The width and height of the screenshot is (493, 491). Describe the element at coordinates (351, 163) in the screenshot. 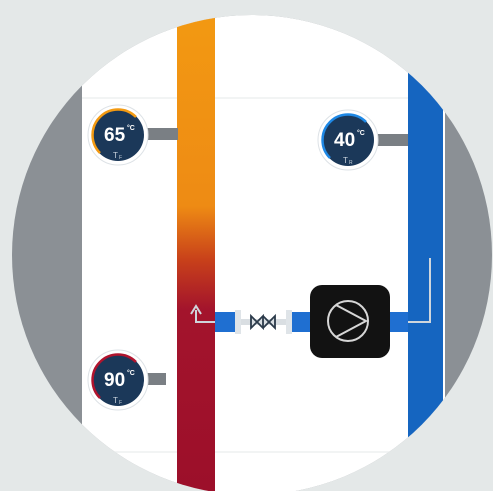

I see `gauge-sub: R` at that location.